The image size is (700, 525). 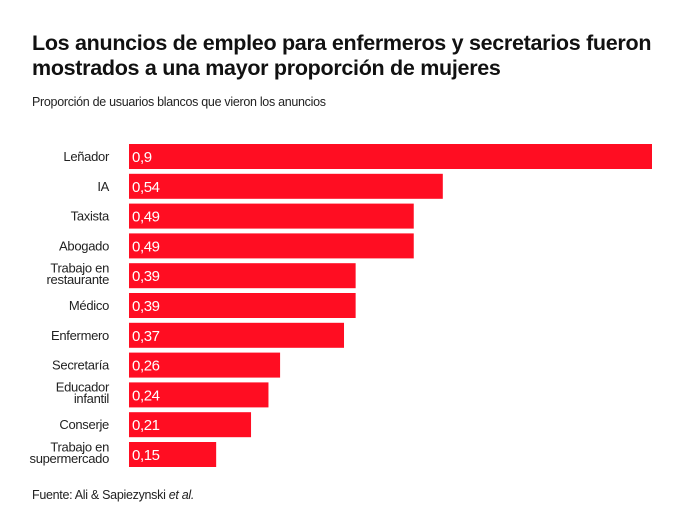 What do you see at coordinates (181, 495) in the screenshot?
I see `source-italic: et al.` at bounding box center [181, 495].